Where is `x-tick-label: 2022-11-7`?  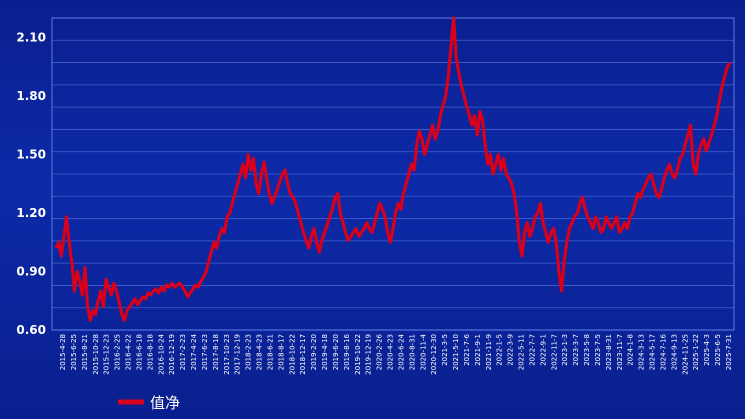 x-tick-label: 2022-11-7 is located at coordinates (554, 352).